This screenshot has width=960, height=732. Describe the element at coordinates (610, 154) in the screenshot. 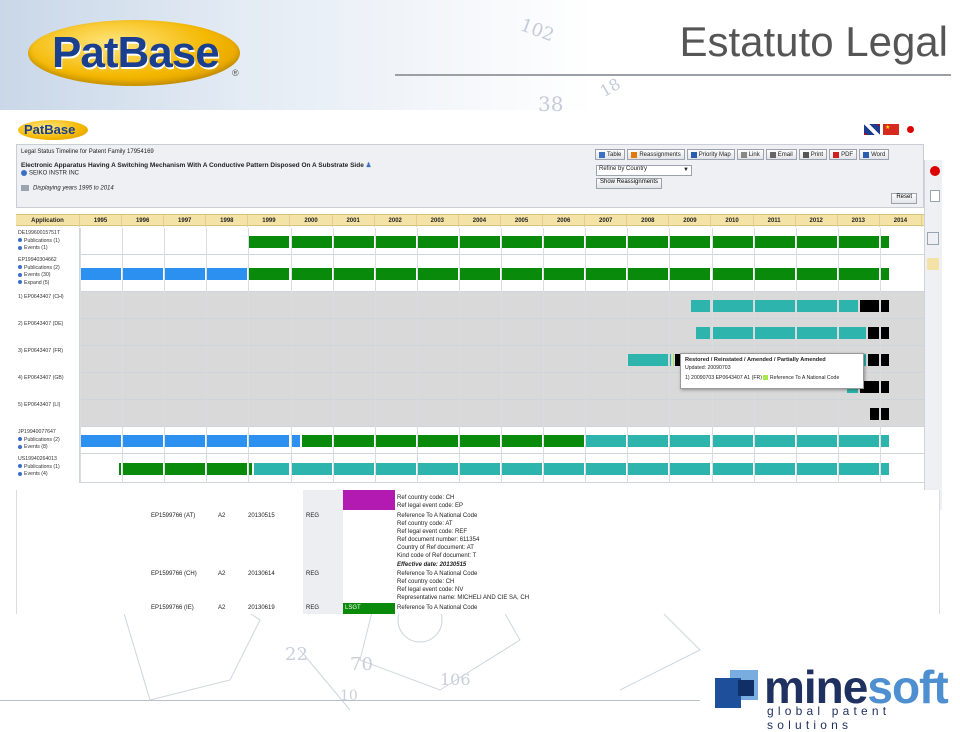

I see `table-button: Table` at that location.